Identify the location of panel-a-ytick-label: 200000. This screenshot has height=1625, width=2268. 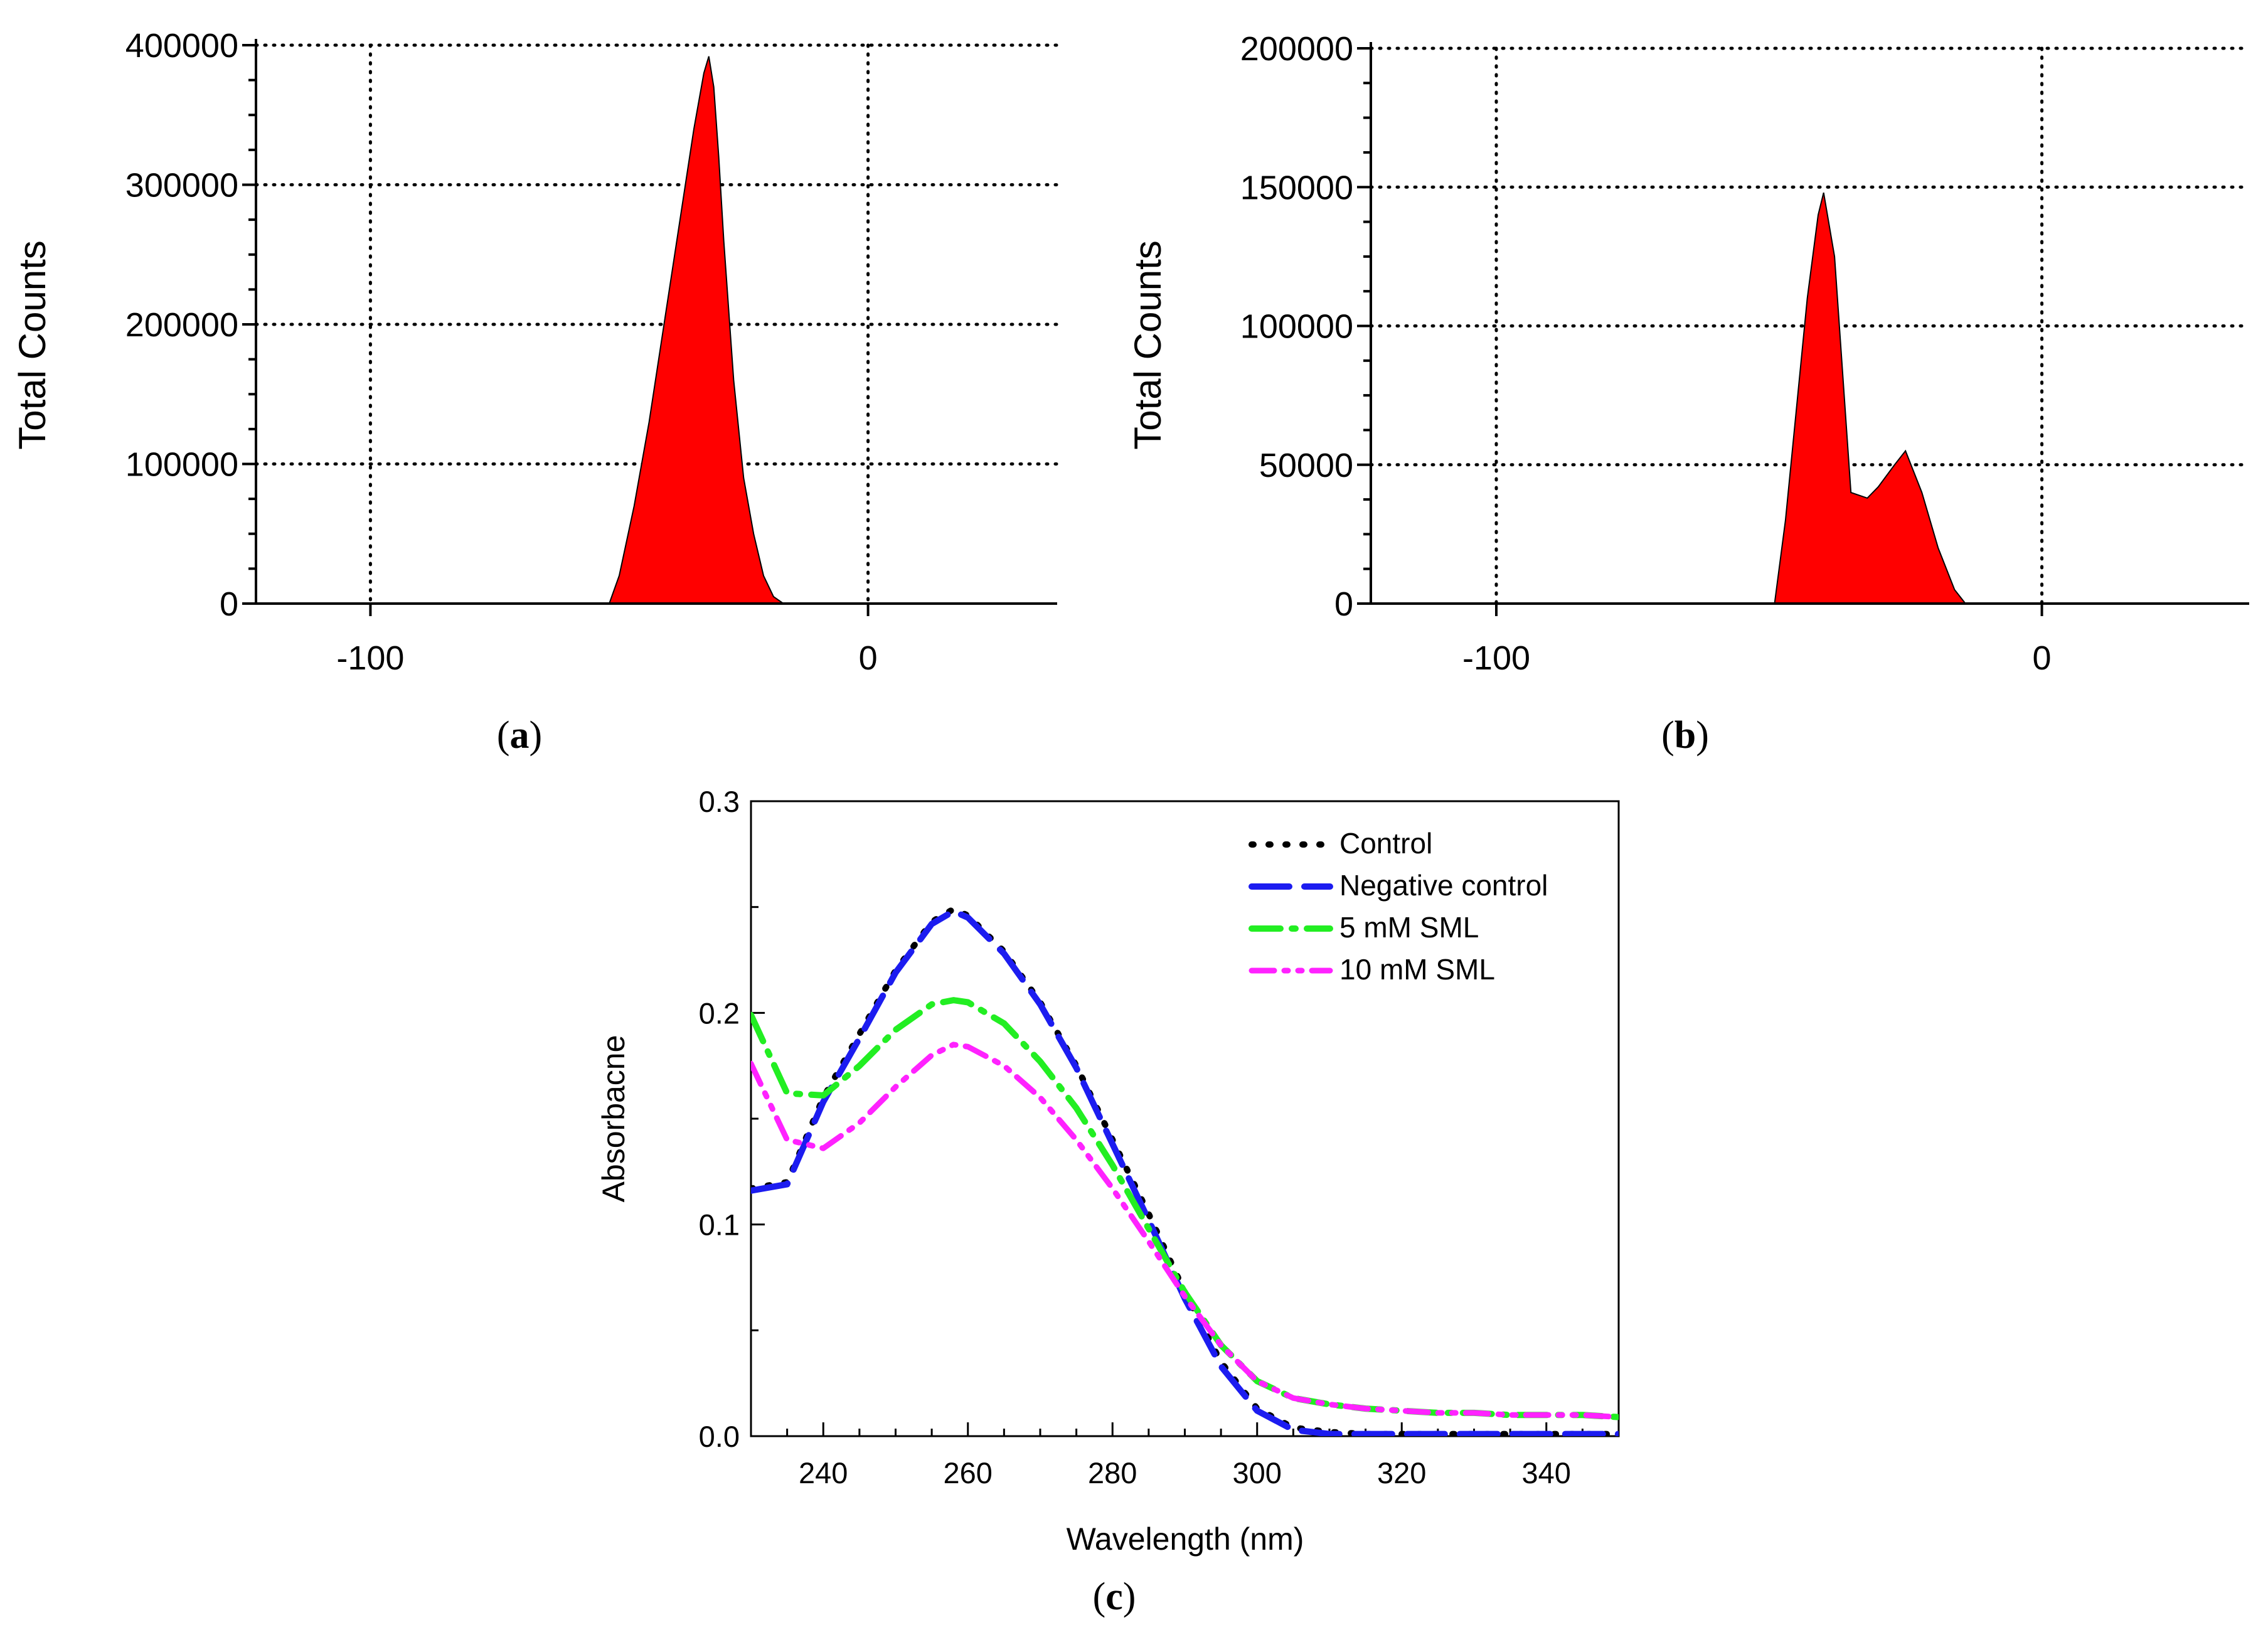
(181, 325).